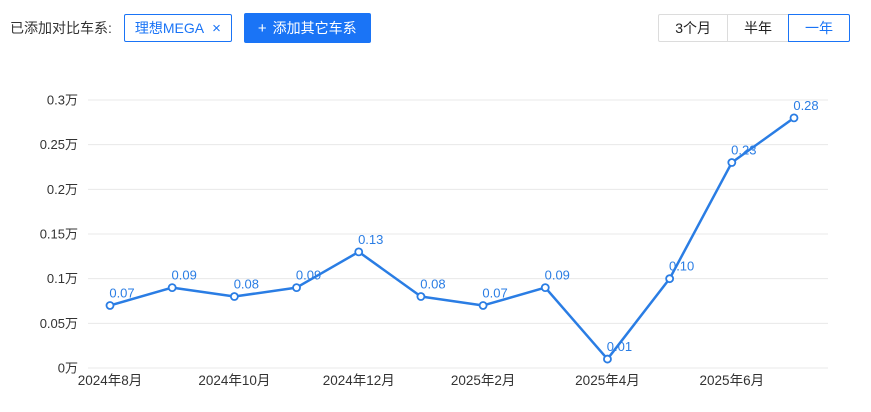  Describe the element at coordinates (483, 380) in the screenshot. I see `x-axis-tick-label: 2025年2月` at that location.